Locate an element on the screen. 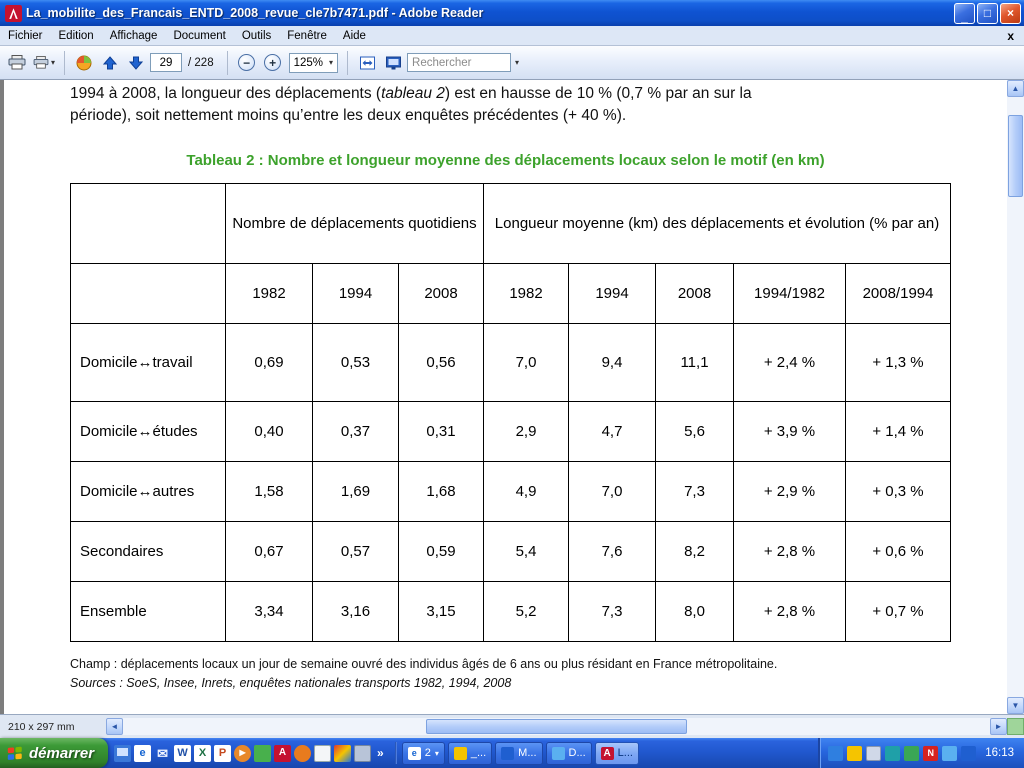 Image resolution: width=1024 pixels, height=768 pixels. window-icon is located at coordinates (508, 753).